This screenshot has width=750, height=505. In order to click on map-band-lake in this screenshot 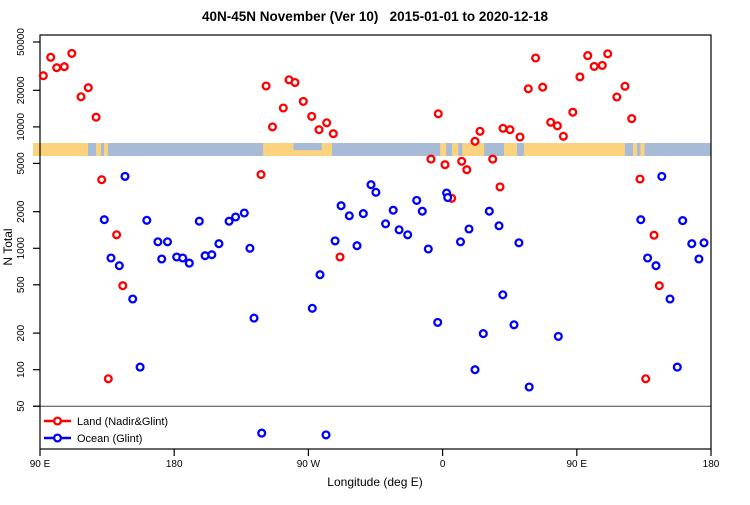, I will do `click(307, 147)`.